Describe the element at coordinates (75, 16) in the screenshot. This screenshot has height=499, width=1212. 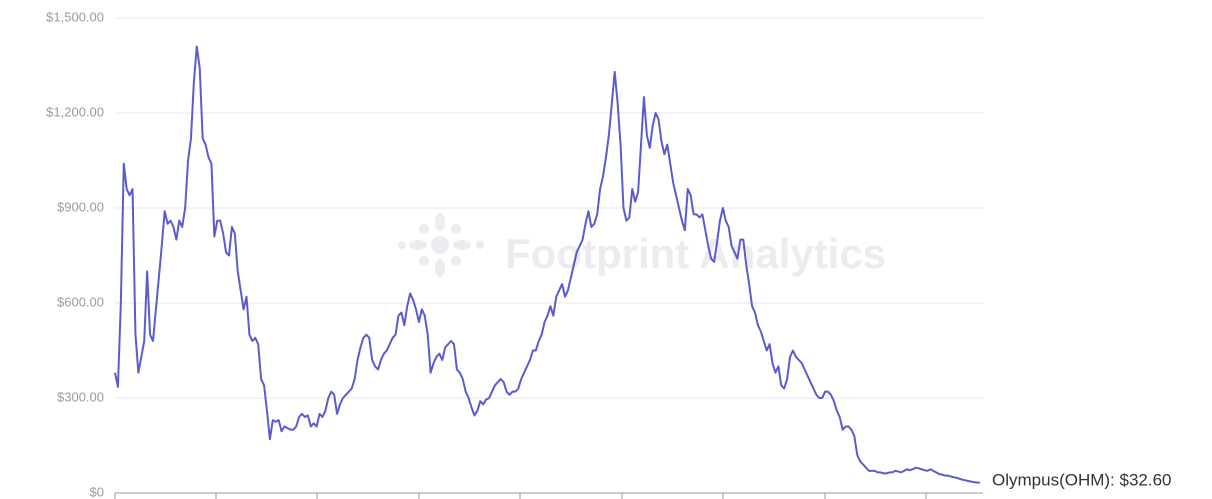
I see `y-tick-label: $1,500.00` at that location.